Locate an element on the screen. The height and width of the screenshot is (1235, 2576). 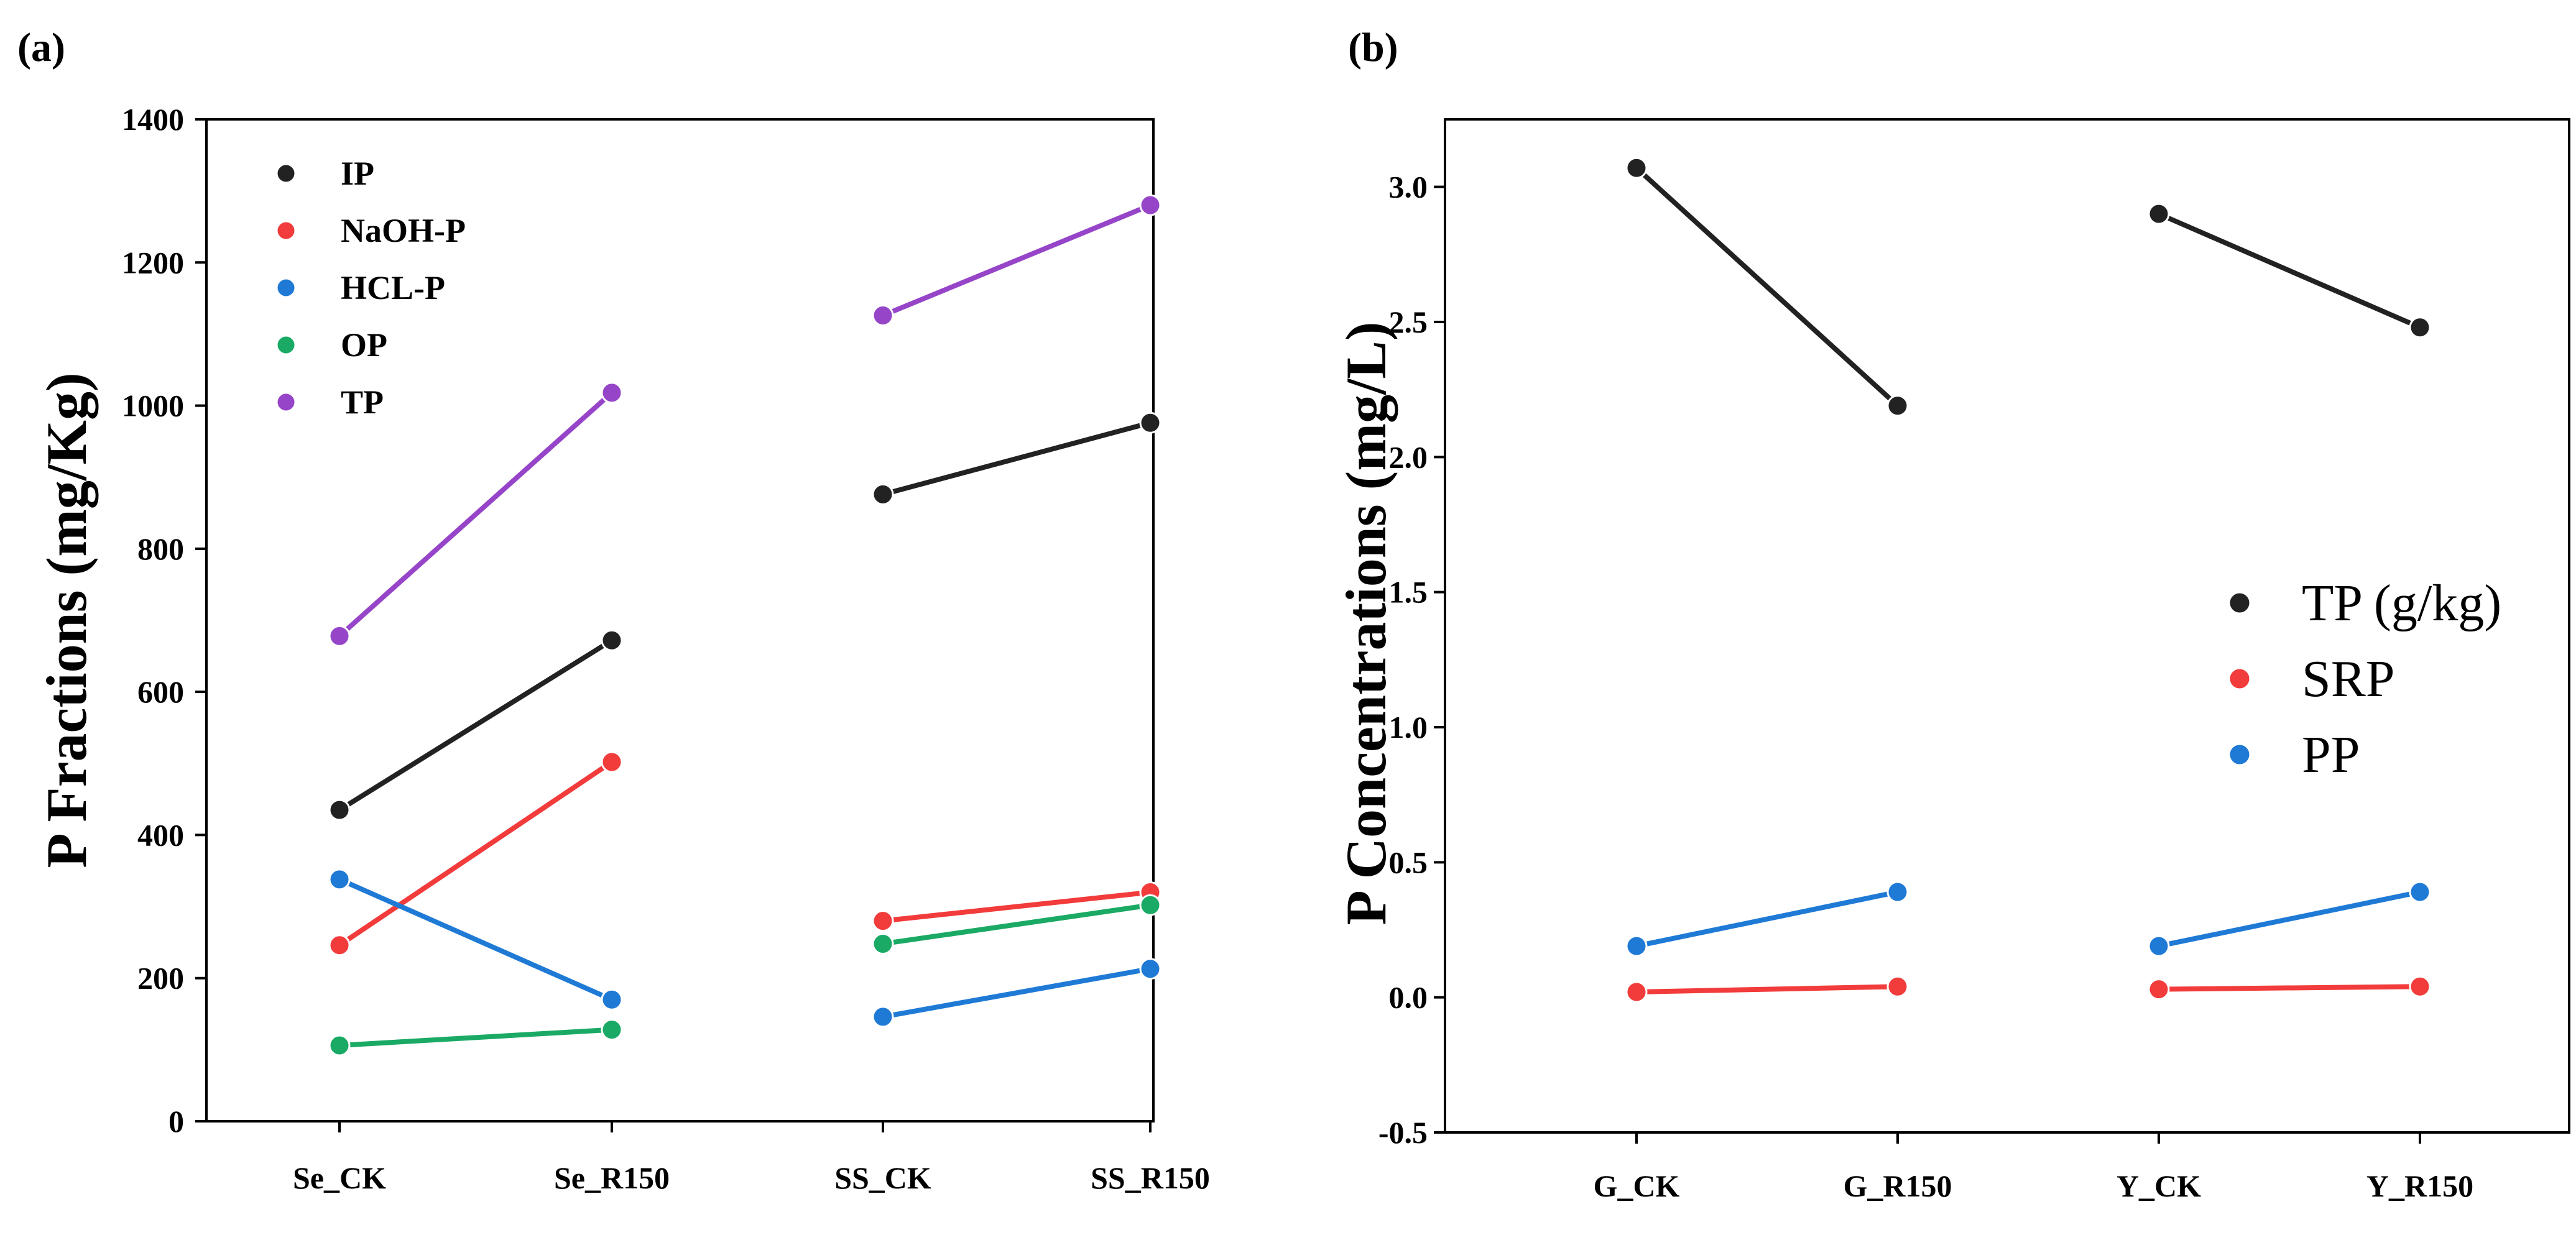
panel-a-y-tick-label: 600 is located at coordinates (160, 691).